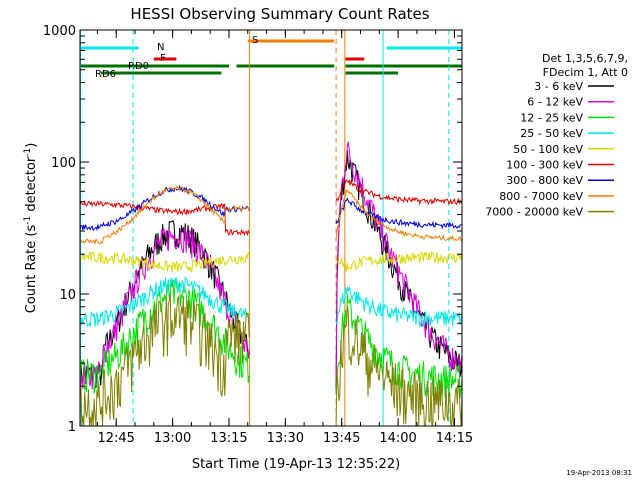 The image size is (640, 480). I want to click on flag-label-rd6: RD6, so click(105, 74).